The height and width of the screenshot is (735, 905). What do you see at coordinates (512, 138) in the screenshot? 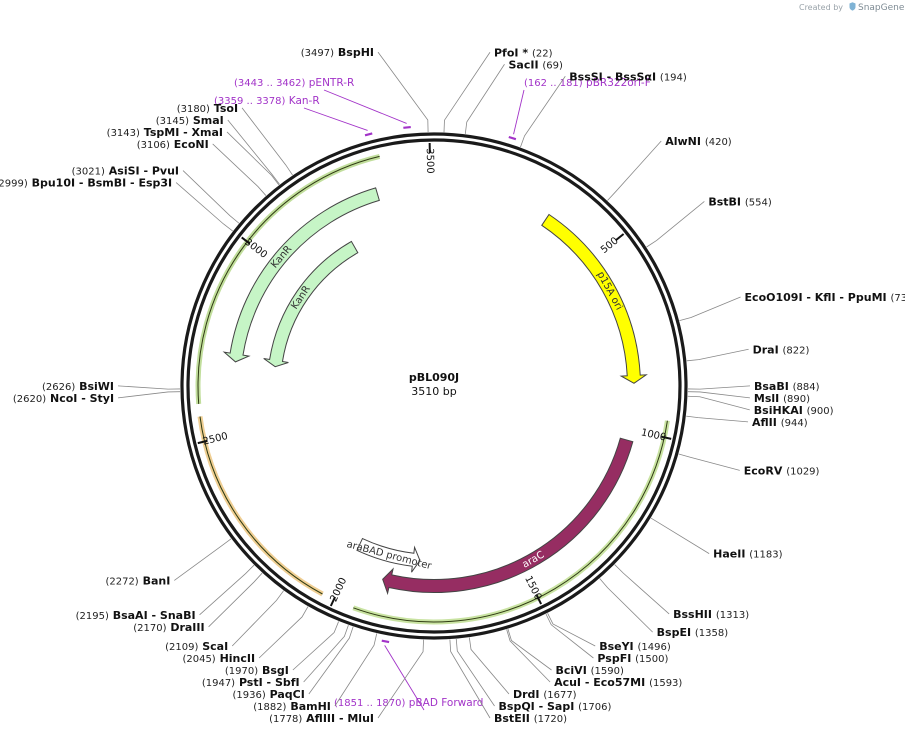
I see `primer-mark-pbr322ori-f` at bounding box center [512, 138].